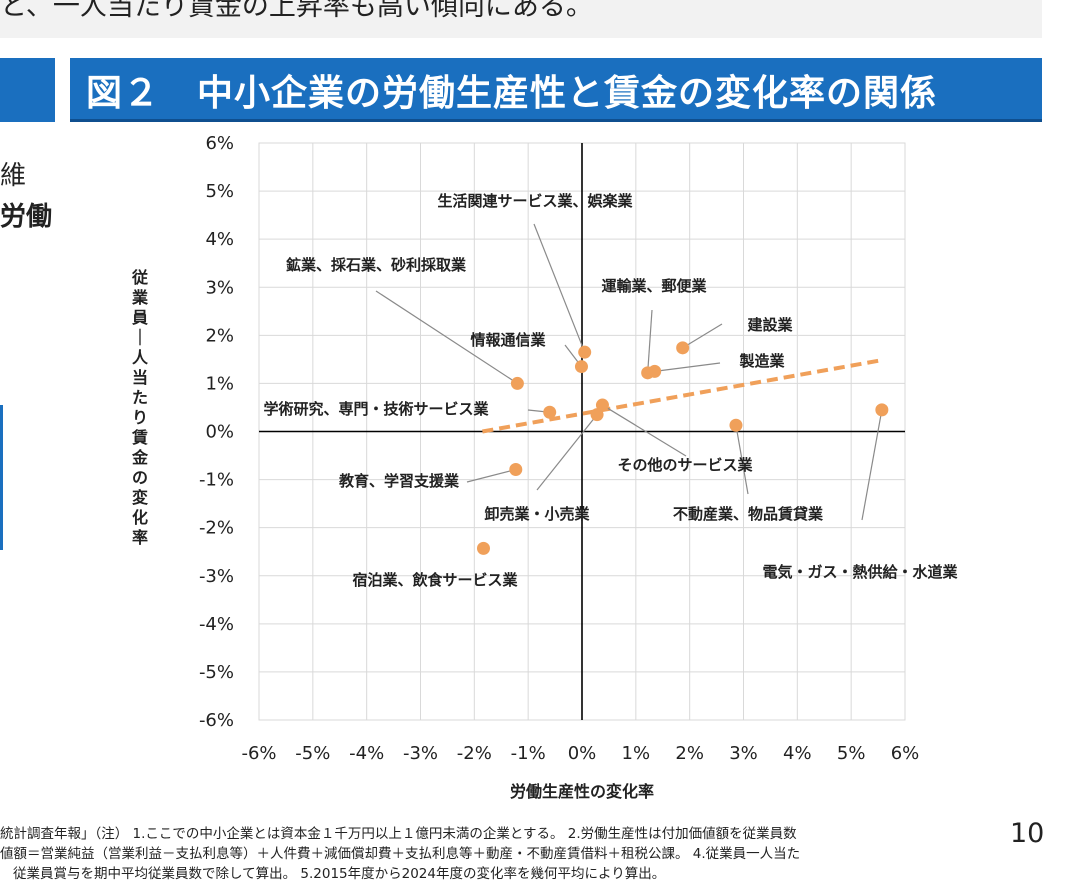 The height and width of the screenshot is (886, 1066). What do you see at coordinates (216, 576) in the screenshot?
I see `y-tick-label: -3%` at bounding box center [216, 576].